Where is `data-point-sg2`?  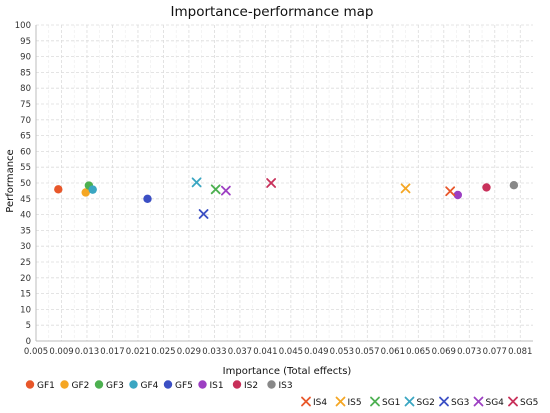 data-point-sg2 is located at coordinates (196, 182).